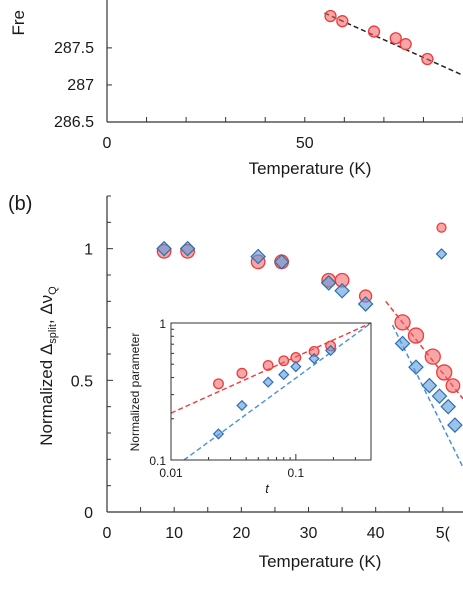  I want to click on inset-ytick-label: 0.1, so click(157, 461).